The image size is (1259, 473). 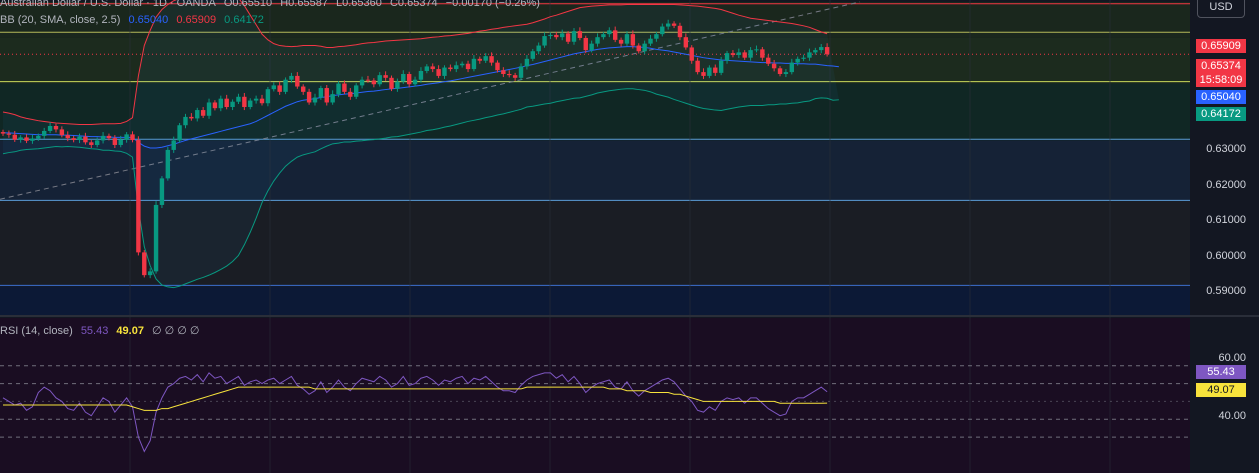 I want to click on rsi-tick: 60.00, so click(x=1232, y=358).